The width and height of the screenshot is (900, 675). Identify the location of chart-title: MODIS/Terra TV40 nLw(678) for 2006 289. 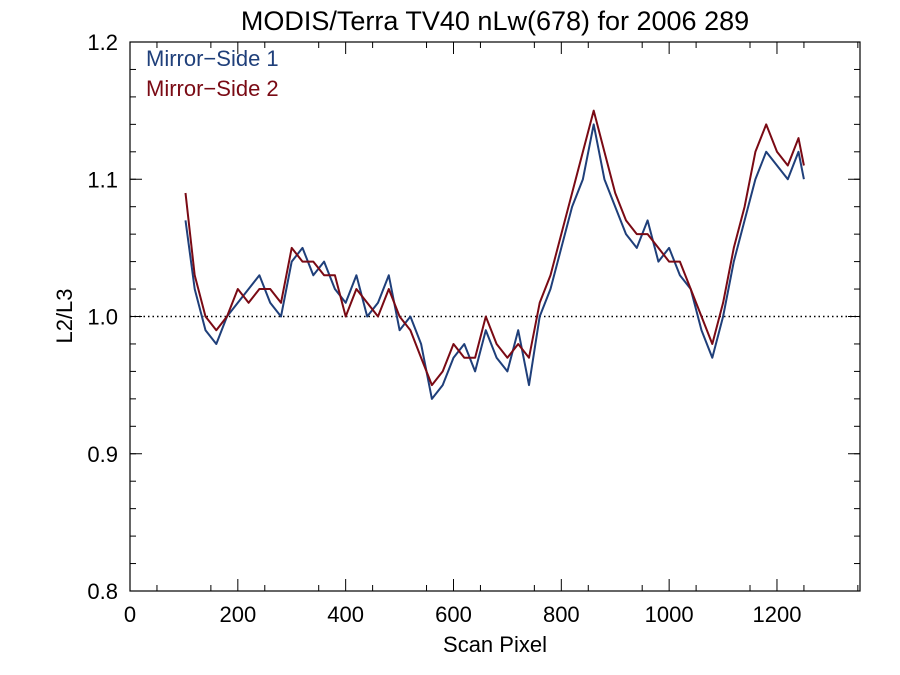
(495, 21).